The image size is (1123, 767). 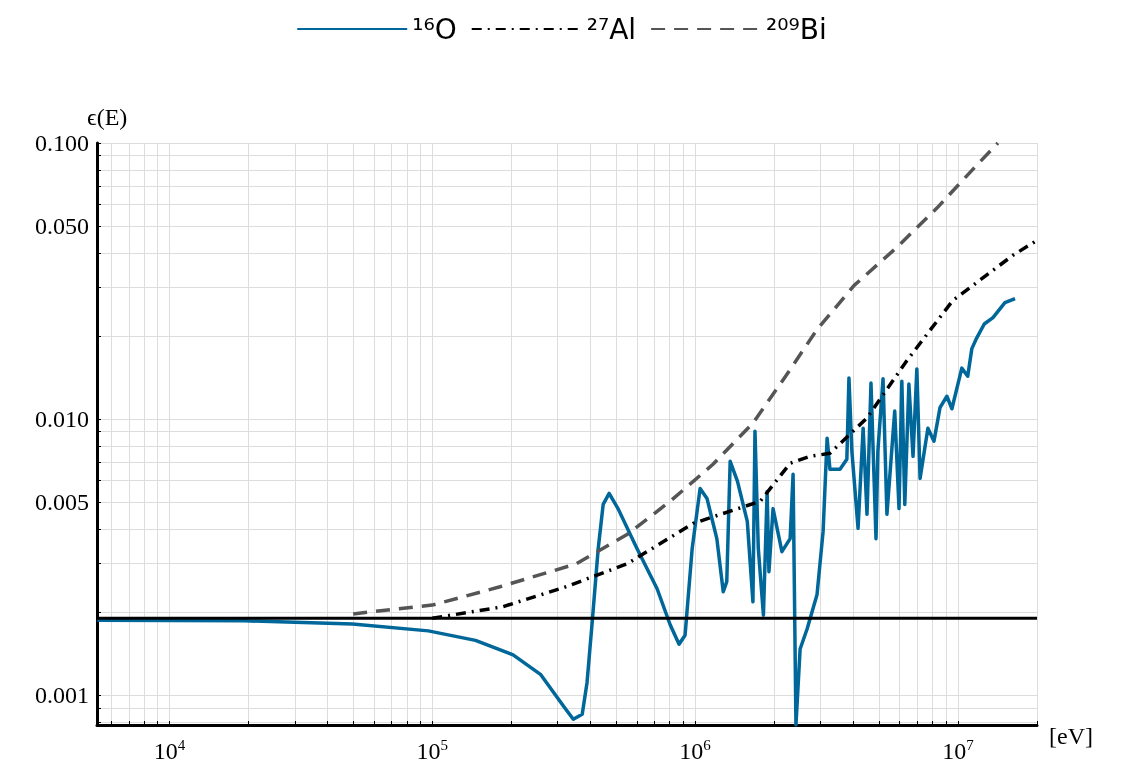 What do you see at coordinates (107, 117) in the screenshot?
I see `y-axis-title: ϵ(E)` at bounding box center [107, 117].